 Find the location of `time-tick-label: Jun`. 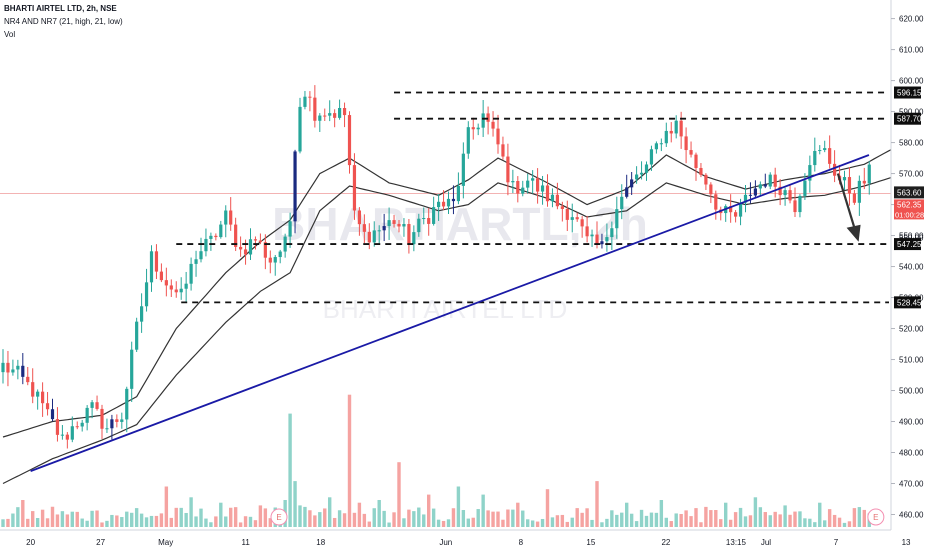

time-tick-label: Jun is located at coordinates (445, 542).